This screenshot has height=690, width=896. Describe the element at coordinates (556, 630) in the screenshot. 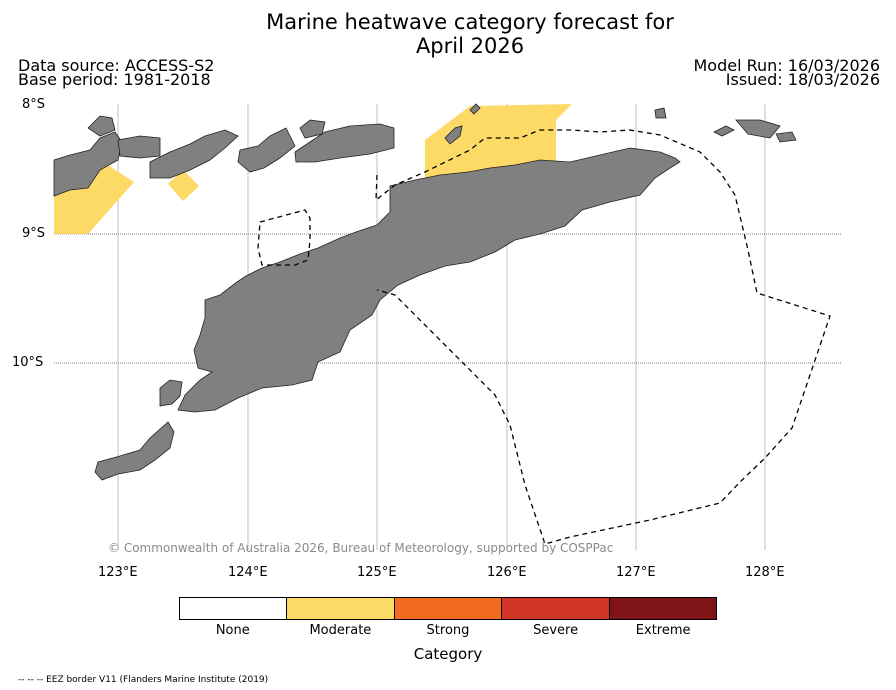

I see `legend-label-severe: Severe` at that location.